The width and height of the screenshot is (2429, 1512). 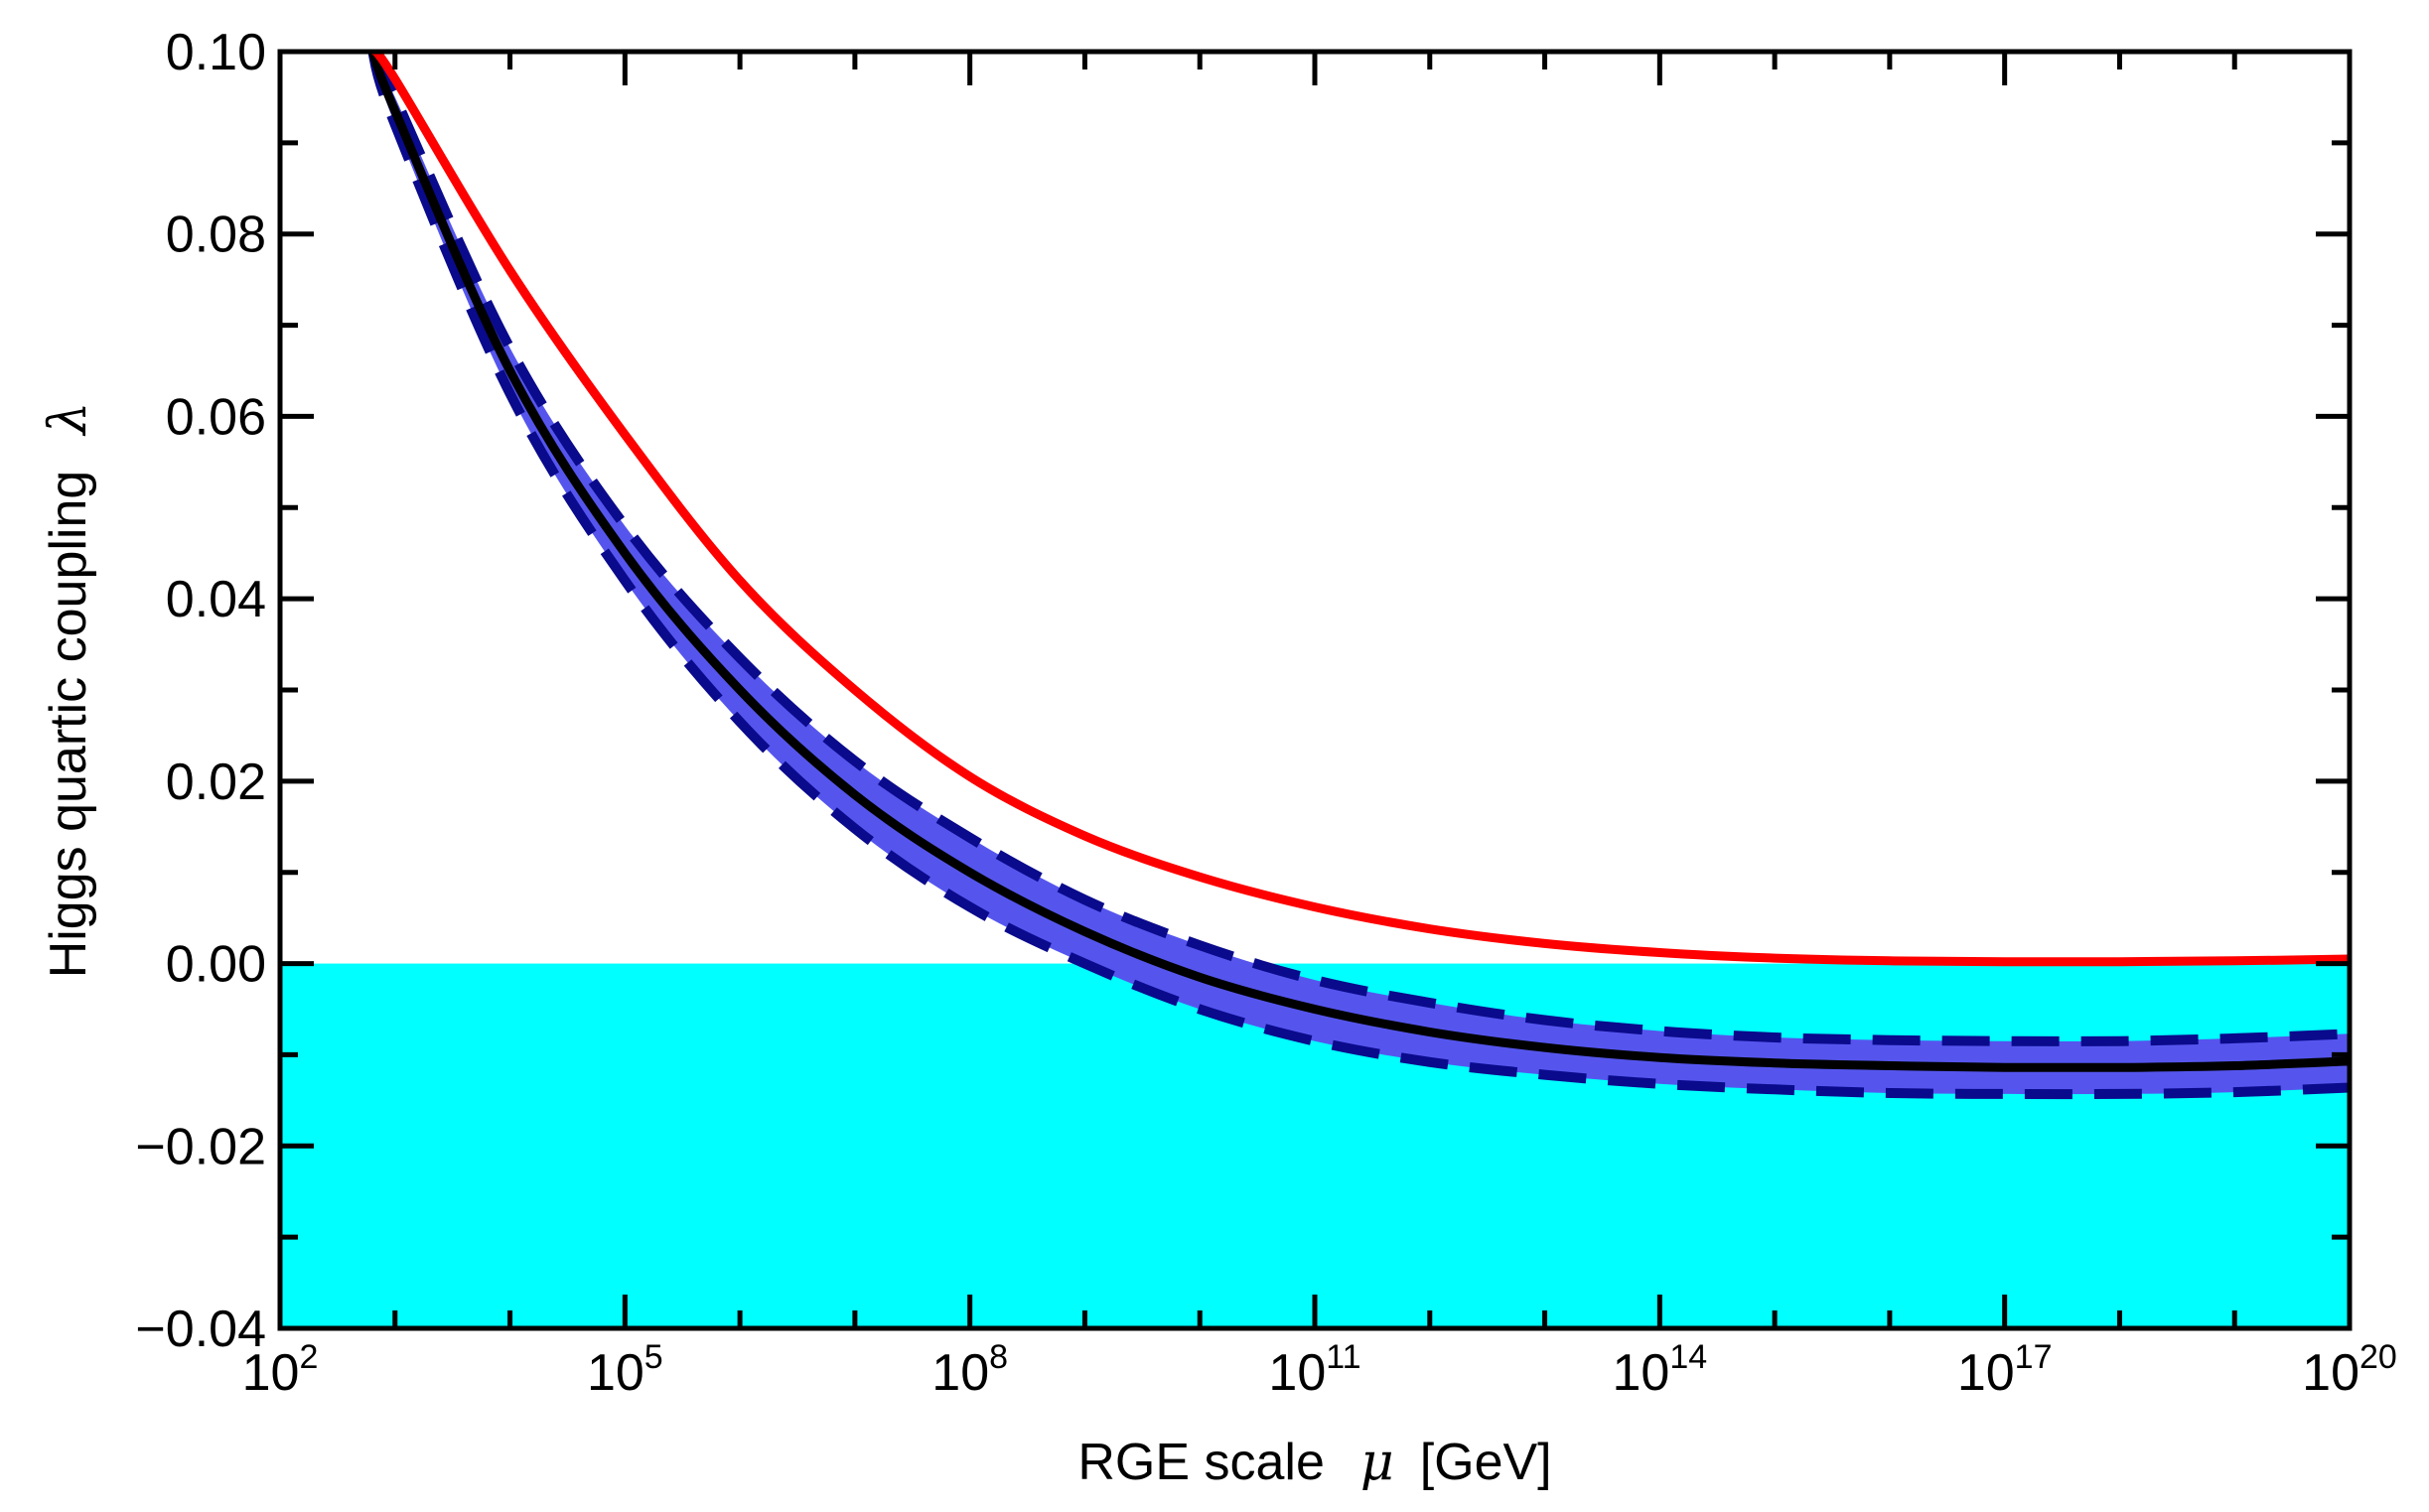 I want to click on x-tick-label: 10¹⁷, so click(x=2005, y=1370).